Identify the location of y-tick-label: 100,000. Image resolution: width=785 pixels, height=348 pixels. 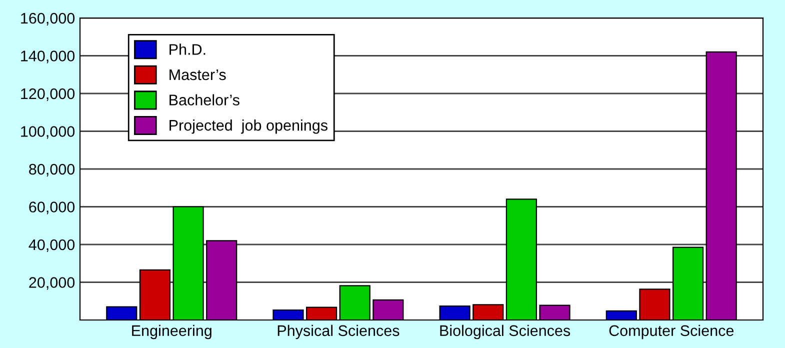
(48, 132).